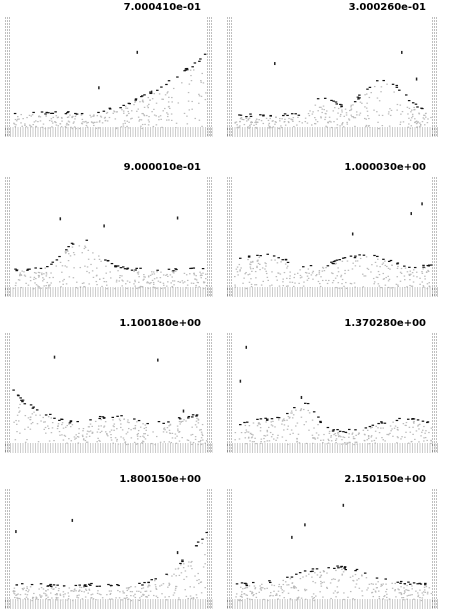  What do you see at coordinates (301, 397) in the screenshot?
I see `outlier-dot` at bounding box center [301, 397].